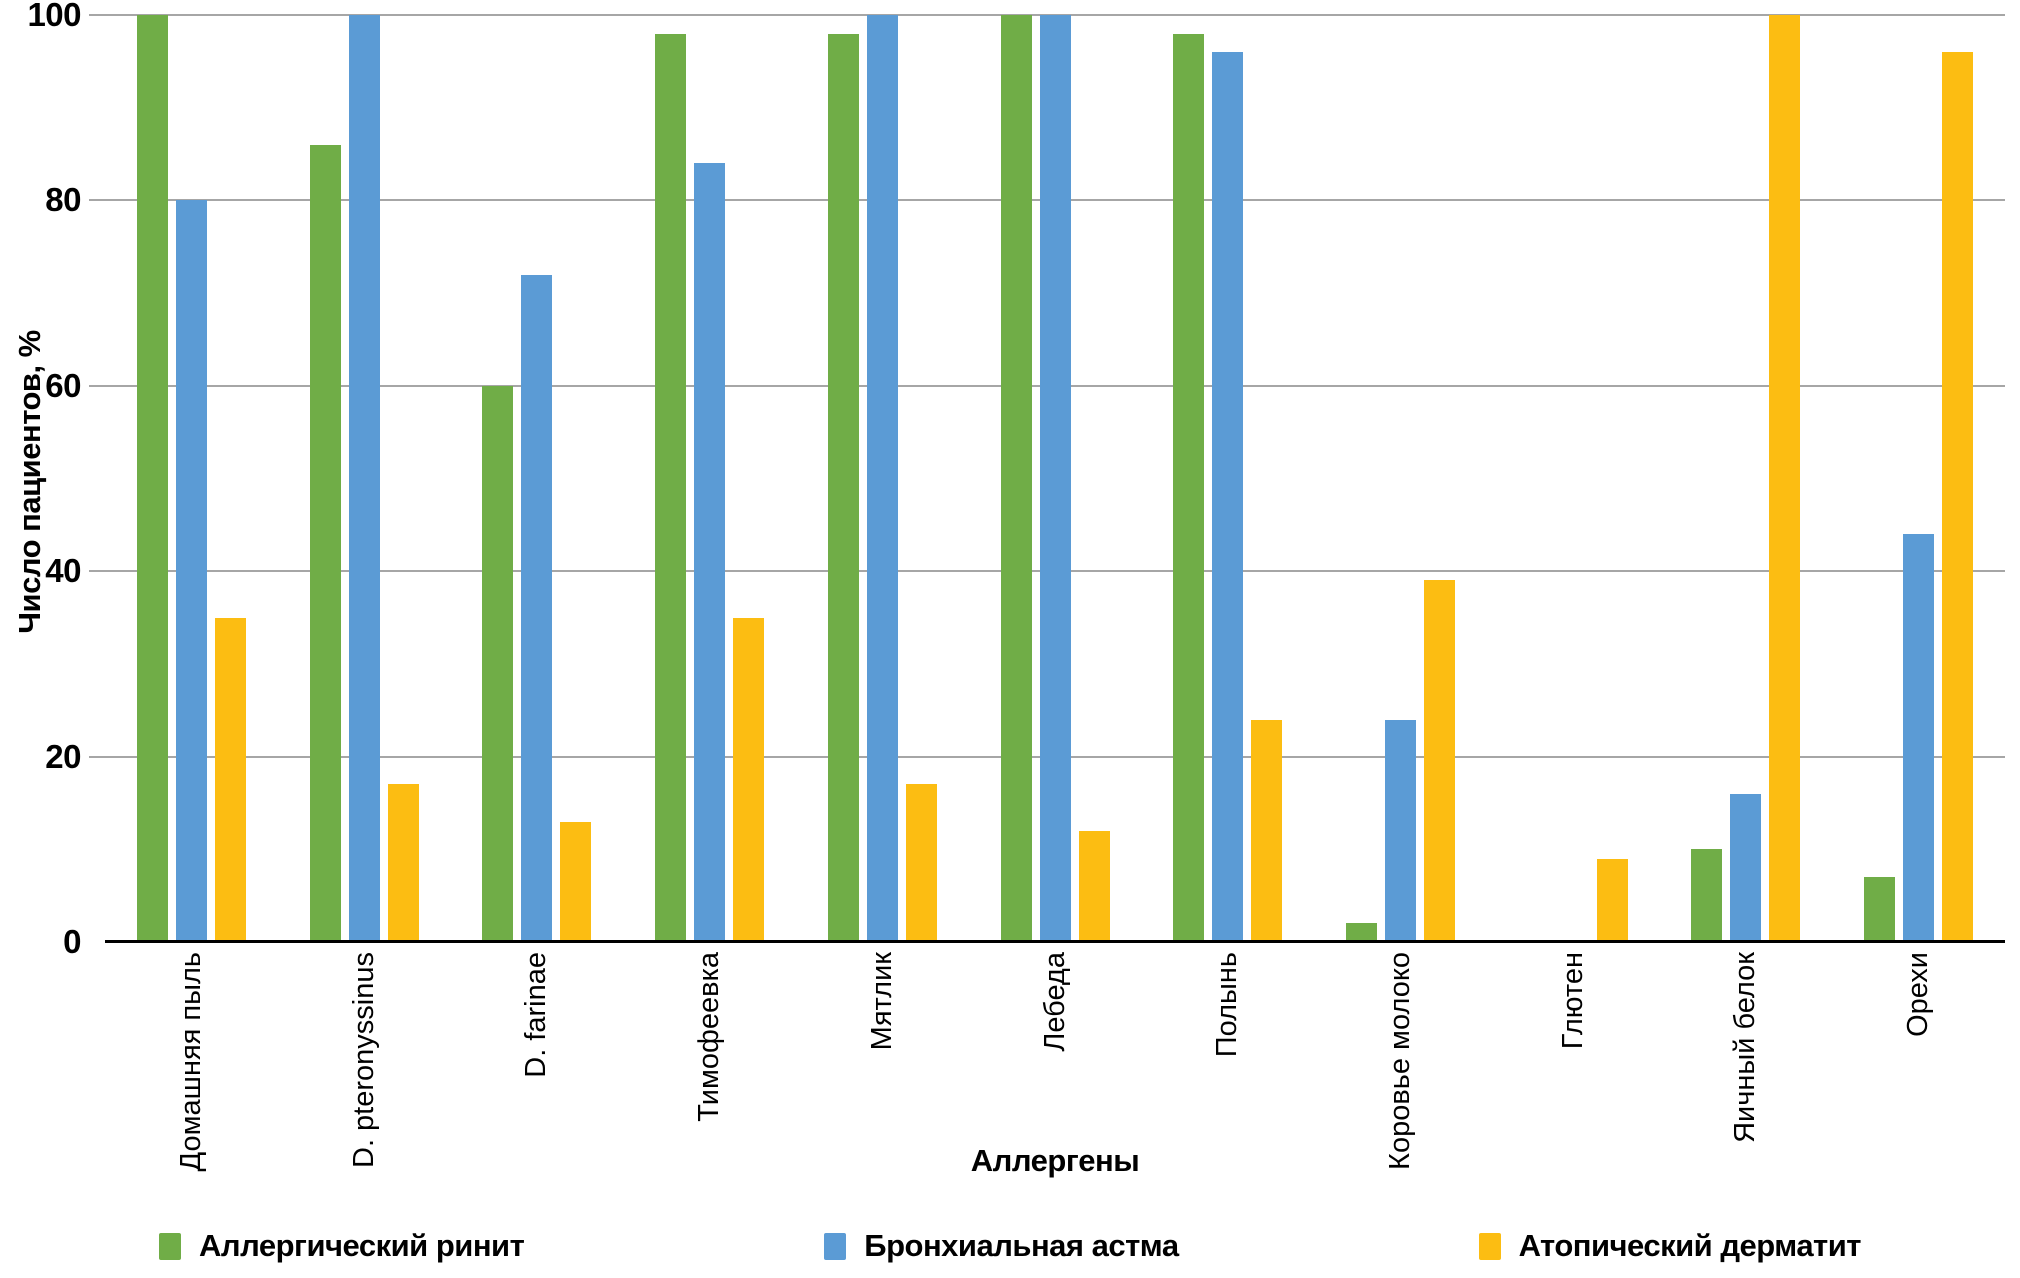 Image resolution: width=2020 pixels, height=1278 pixels. Describe the element at coordinates (54, 16) in the screenshot. I see `y-tick-label-100: 100` at that location.